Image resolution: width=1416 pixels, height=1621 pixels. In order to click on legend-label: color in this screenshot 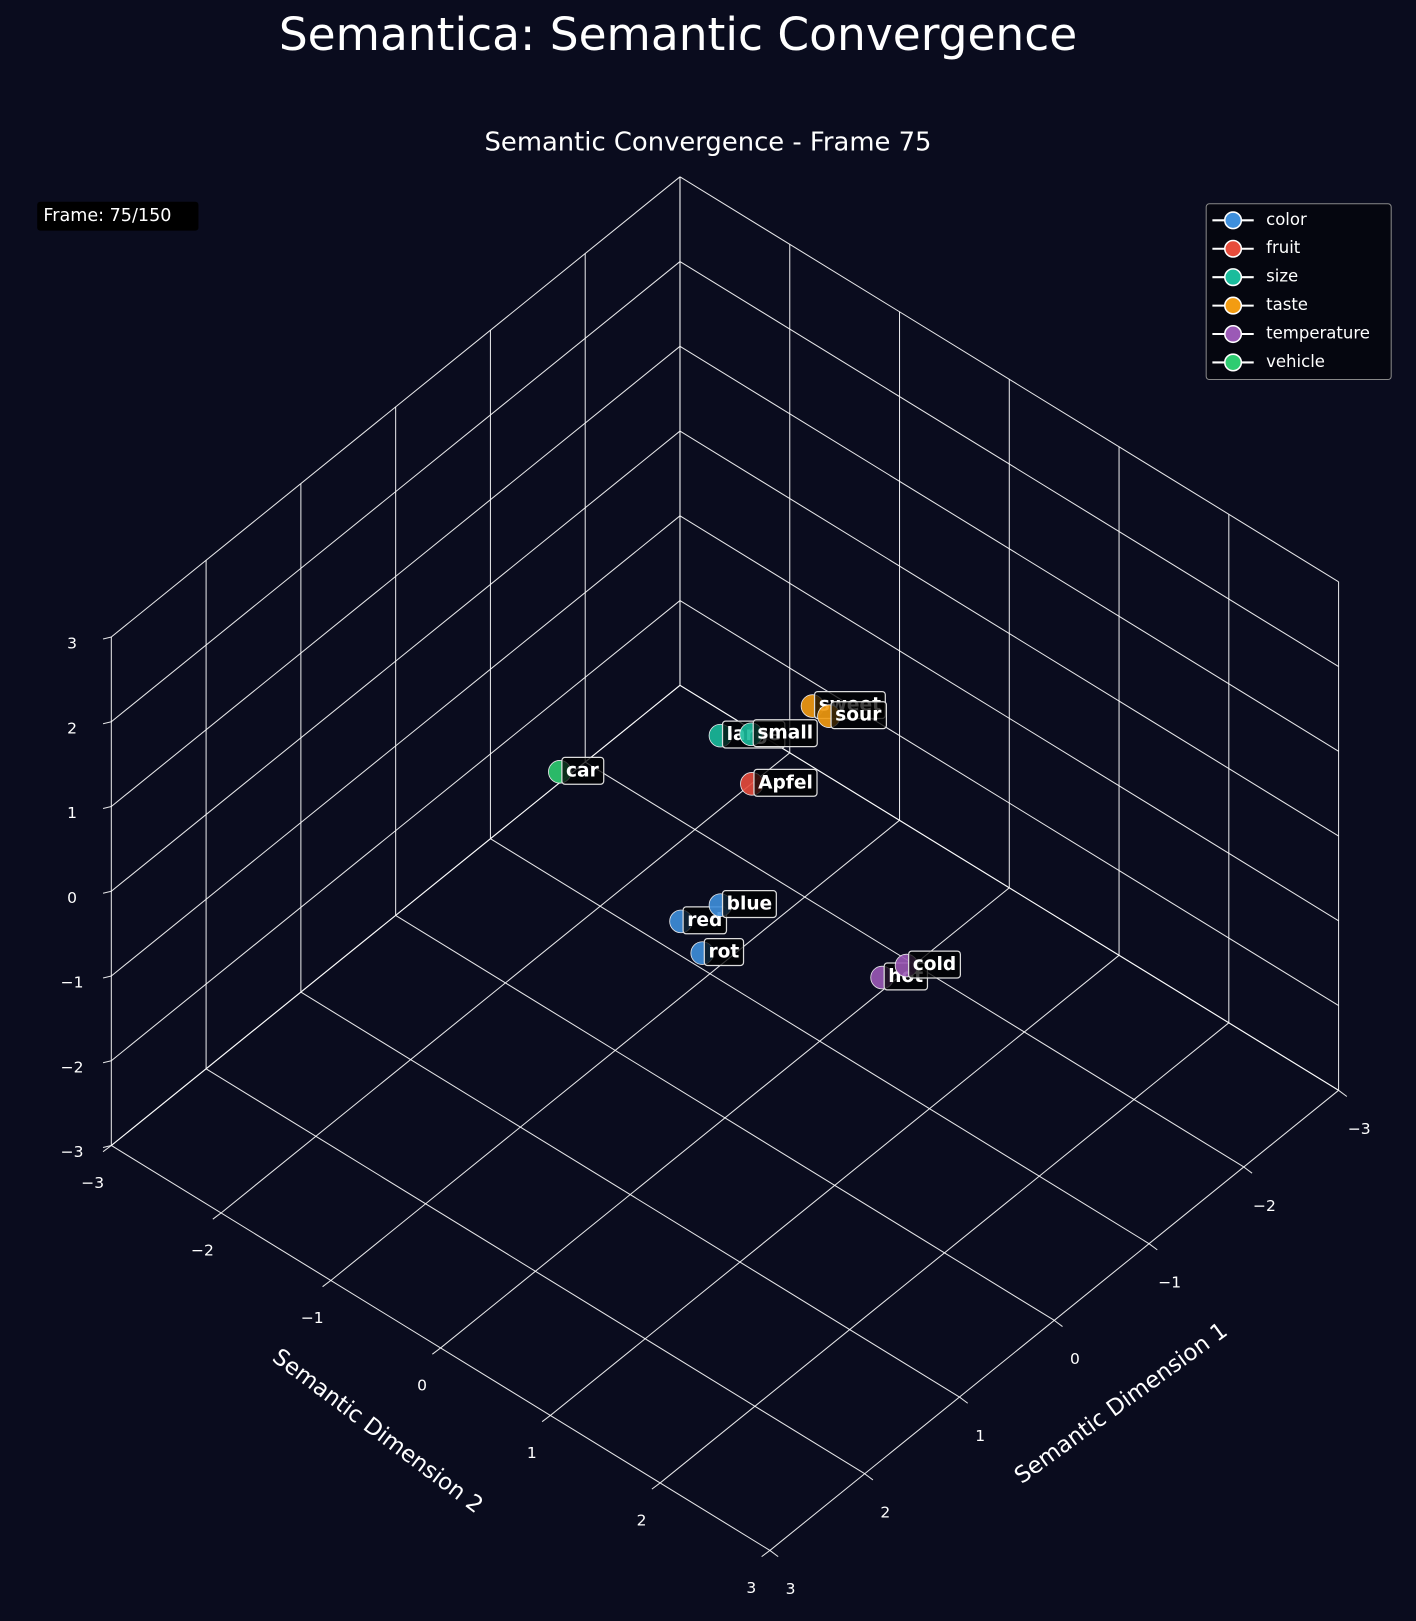, I will do `click(1286, 219)`.